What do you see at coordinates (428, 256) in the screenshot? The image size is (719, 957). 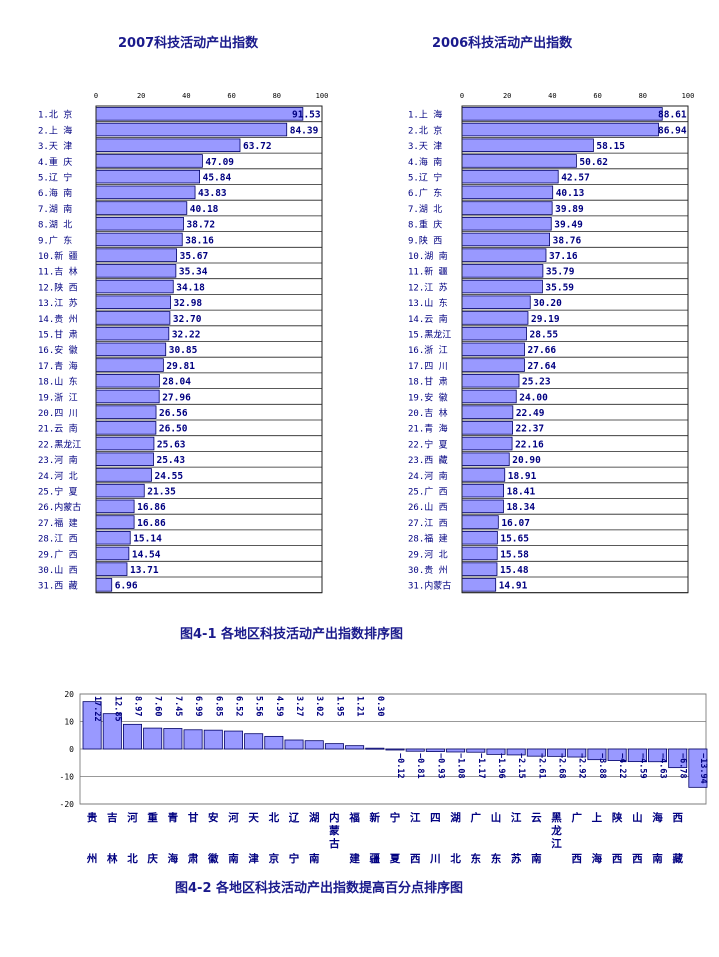 I see `category-label: 10.湖 南` at bounding box center [428, 256].